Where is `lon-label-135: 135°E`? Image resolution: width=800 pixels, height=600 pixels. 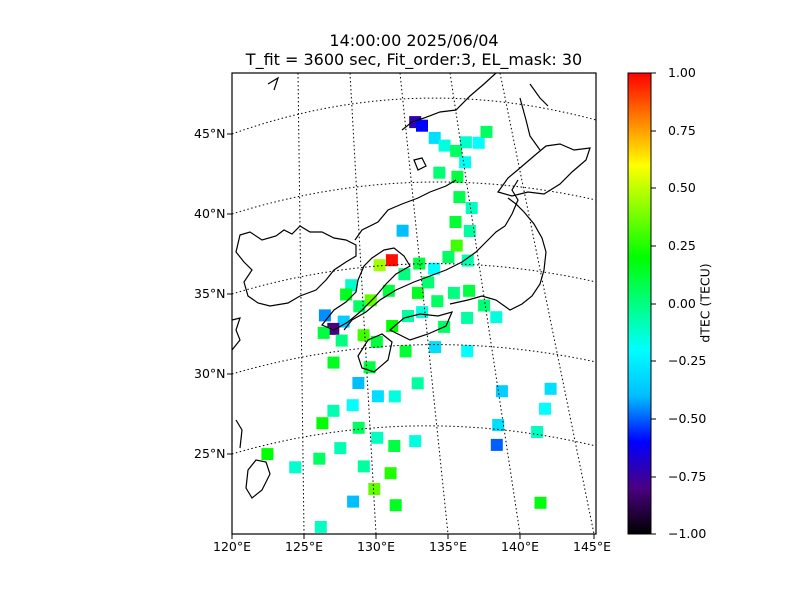 lon-label-135: 135°E is located at coordinates (448, 546).